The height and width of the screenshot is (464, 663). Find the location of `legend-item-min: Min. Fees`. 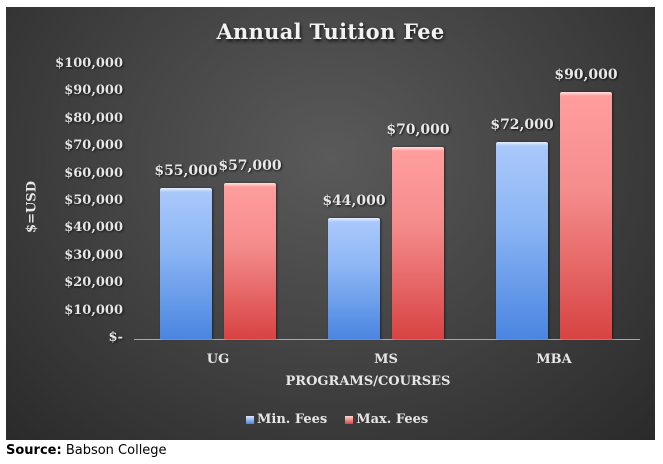

legend-item-min: Min. Fees is located at coordinates (286, 419).